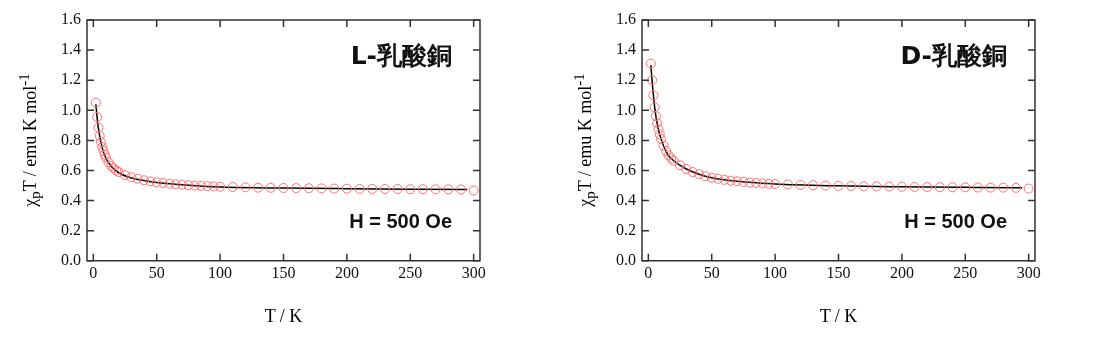 Image resolution: width=1110 pixels, height=341 pixels. Describe the element at coordinates (626, 229) in the screenshot. I see `y-tick-label: 0.2` at that location.